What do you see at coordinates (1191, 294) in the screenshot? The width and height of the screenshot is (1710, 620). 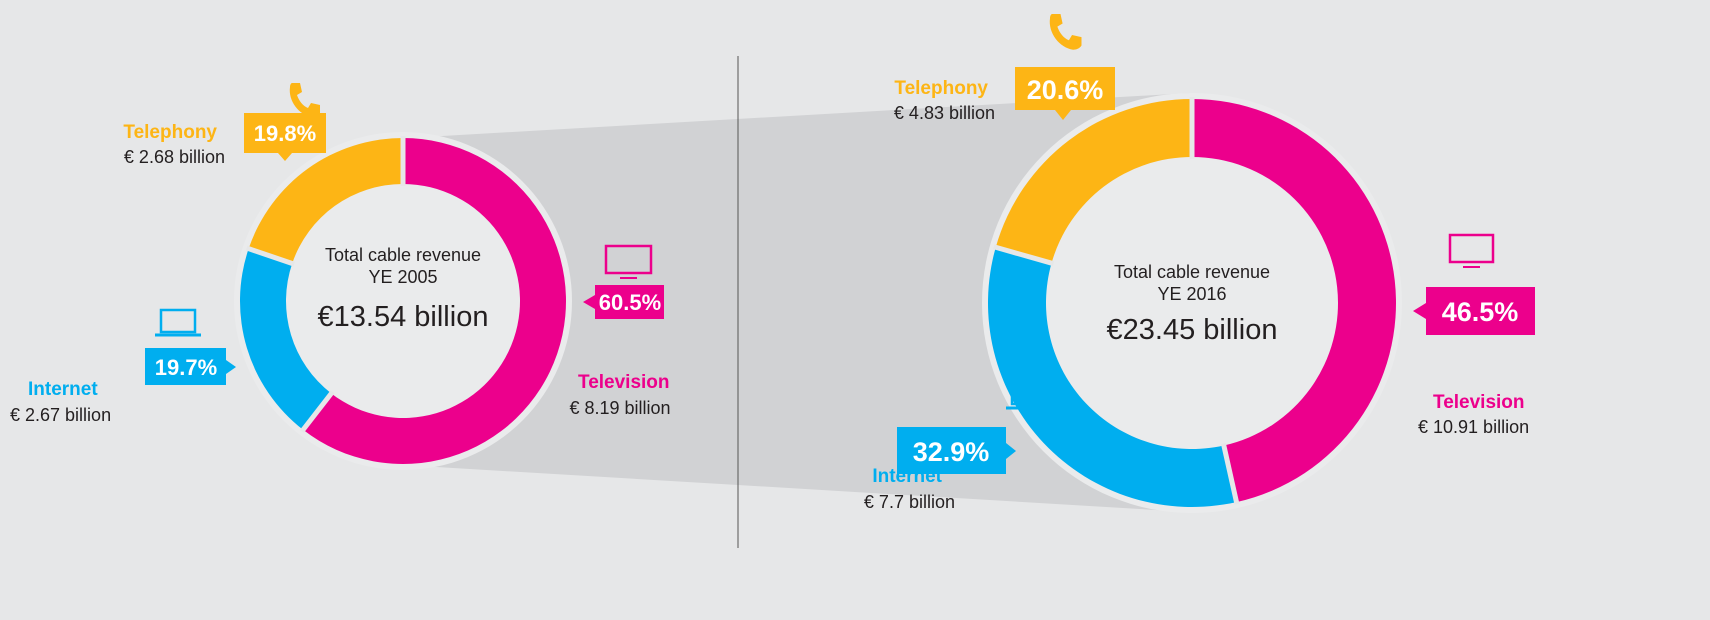 I see `center-year: YE 2016` at bounding box center [1191, 294].